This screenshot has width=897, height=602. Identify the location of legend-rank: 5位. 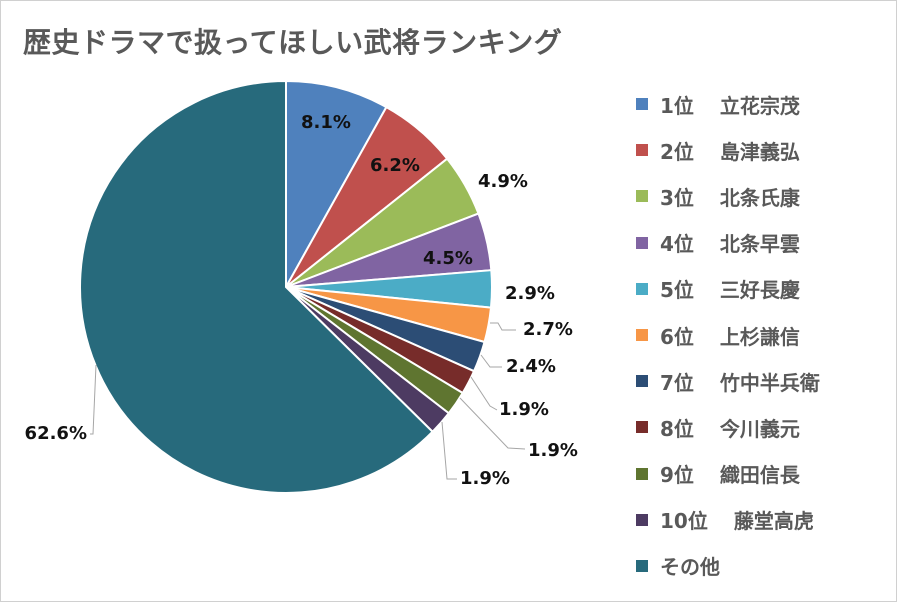
(677, 290).